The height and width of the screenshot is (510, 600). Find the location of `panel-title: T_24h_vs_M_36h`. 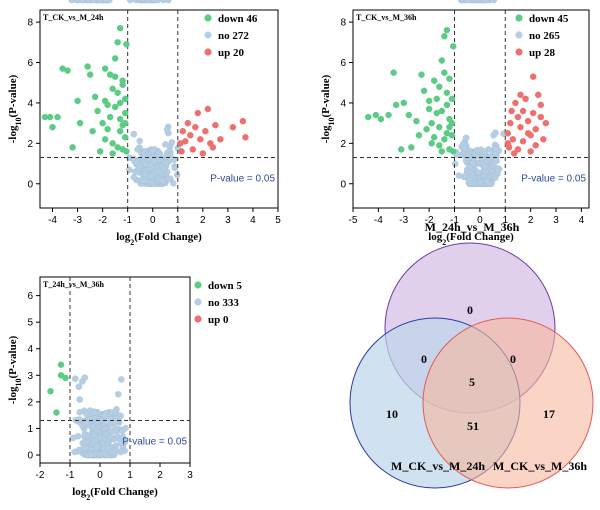

panel-title: T_24h_vs_M_36h is located at coordinates (73, 284).